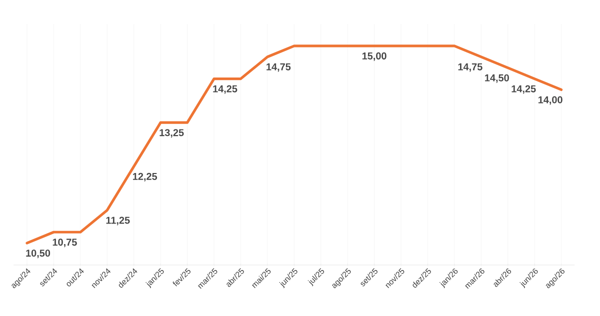 The image size is (600, 316). Describe the element at coordinates (374, 56) in the screenshot. I see `data-label: 15,00` at that location.